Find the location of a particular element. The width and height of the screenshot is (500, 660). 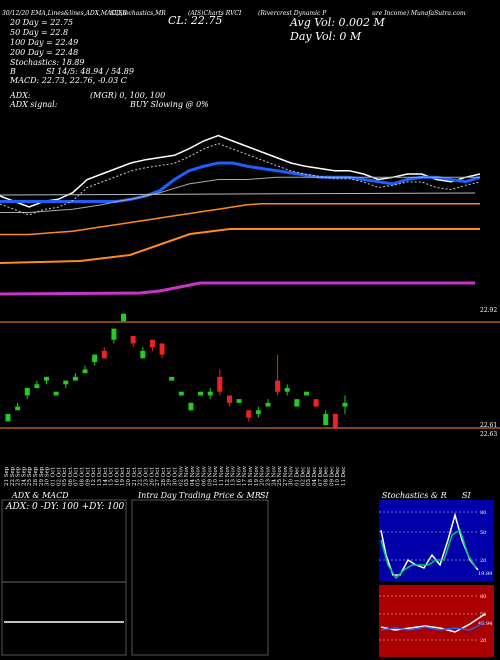

ema20-label: 20 Day = 22.75 is located at coordinates (42, 22).